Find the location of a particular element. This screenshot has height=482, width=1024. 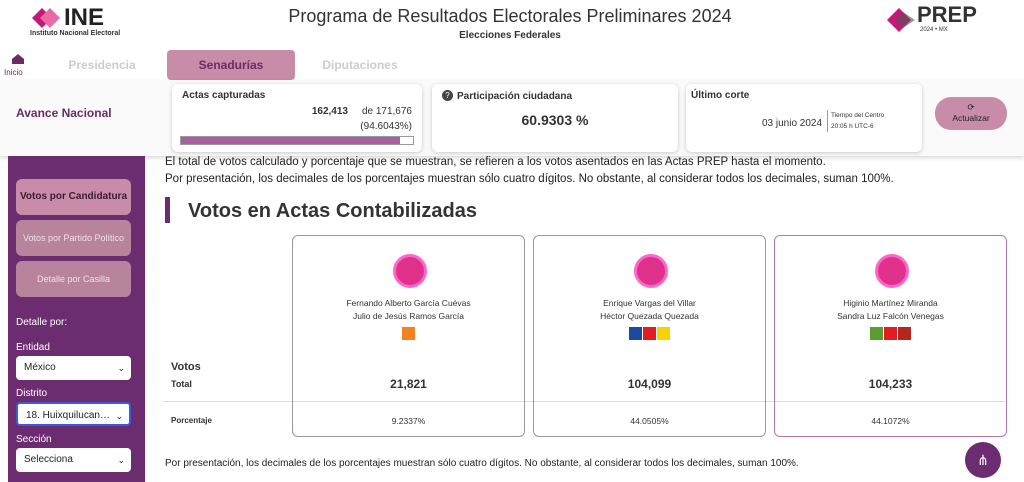

field-label: Distrito is located at coordinates (32, 393).